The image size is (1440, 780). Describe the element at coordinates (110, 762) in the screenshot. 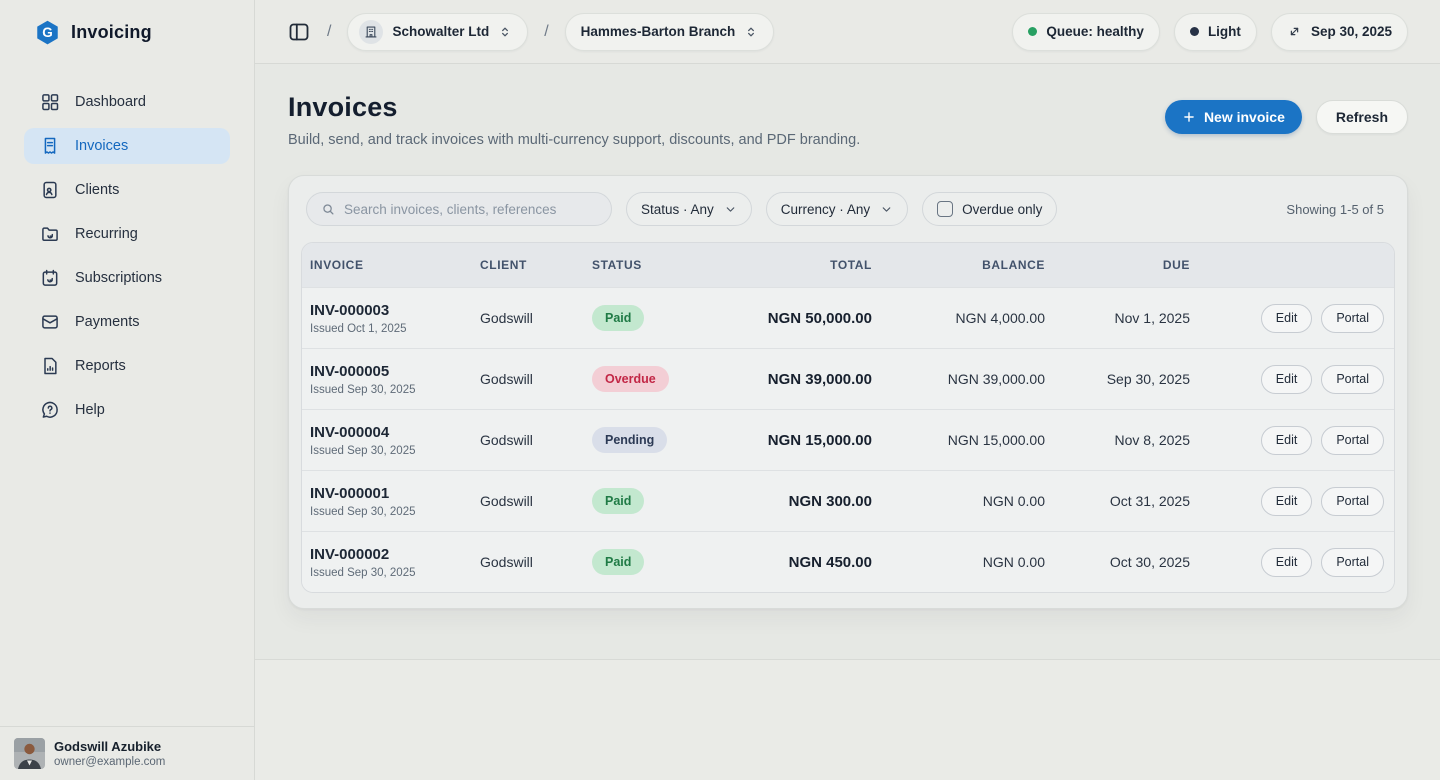

I see `user-email: owner@example.com` at that location.